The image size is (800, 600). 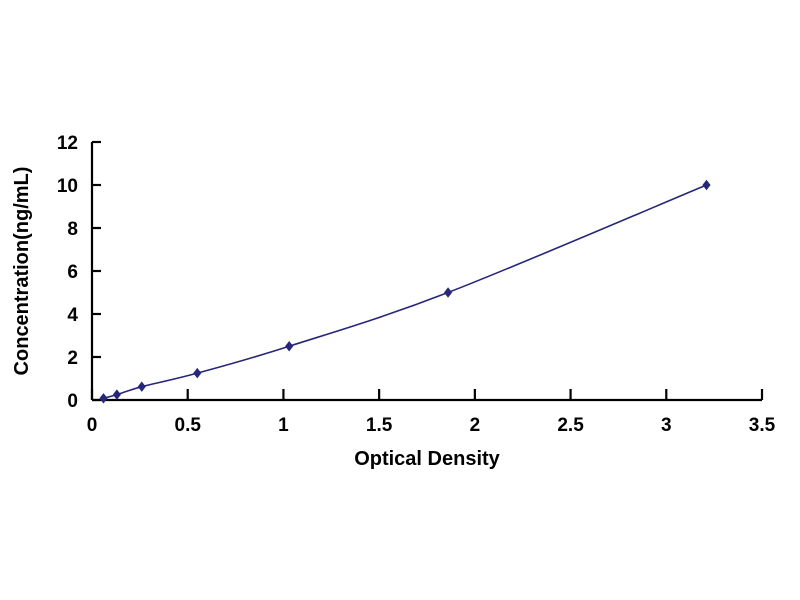 I want to click on x-tick-label: 2.5, so click(x=570, y=425).